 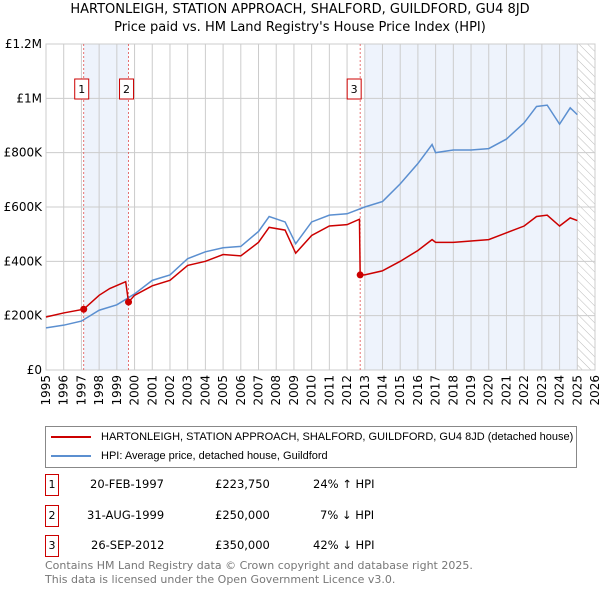 I want to click on sale-marker-label: 1, so click(x=81, y=89).